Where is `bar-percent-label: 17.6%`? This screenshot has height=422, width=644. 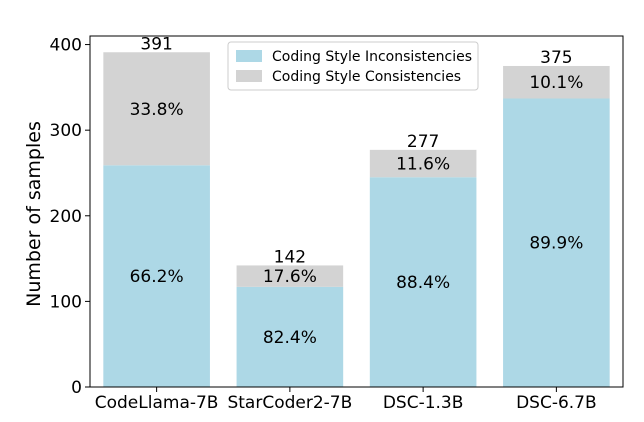 bar-percent-label: 17.6% is located at coordinates (290, 277).